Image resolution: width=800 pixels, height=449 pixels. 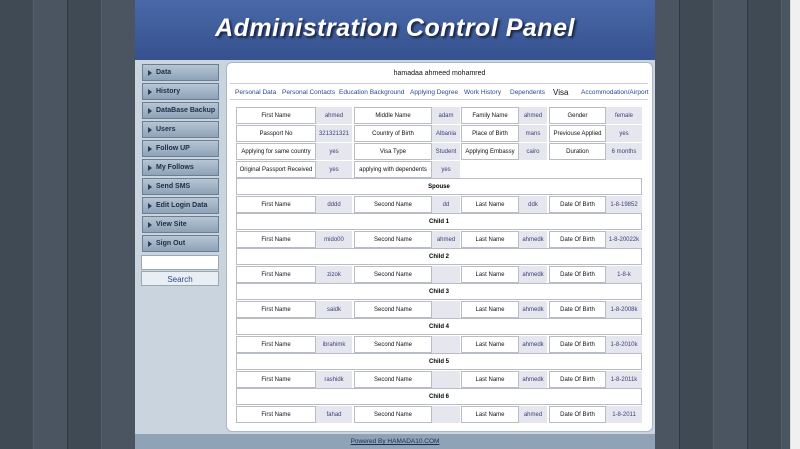 What do you see at coordinates (434, 92) in the screenshot?
I see `tab: Applying Degree` at bounding box center [434, 92].